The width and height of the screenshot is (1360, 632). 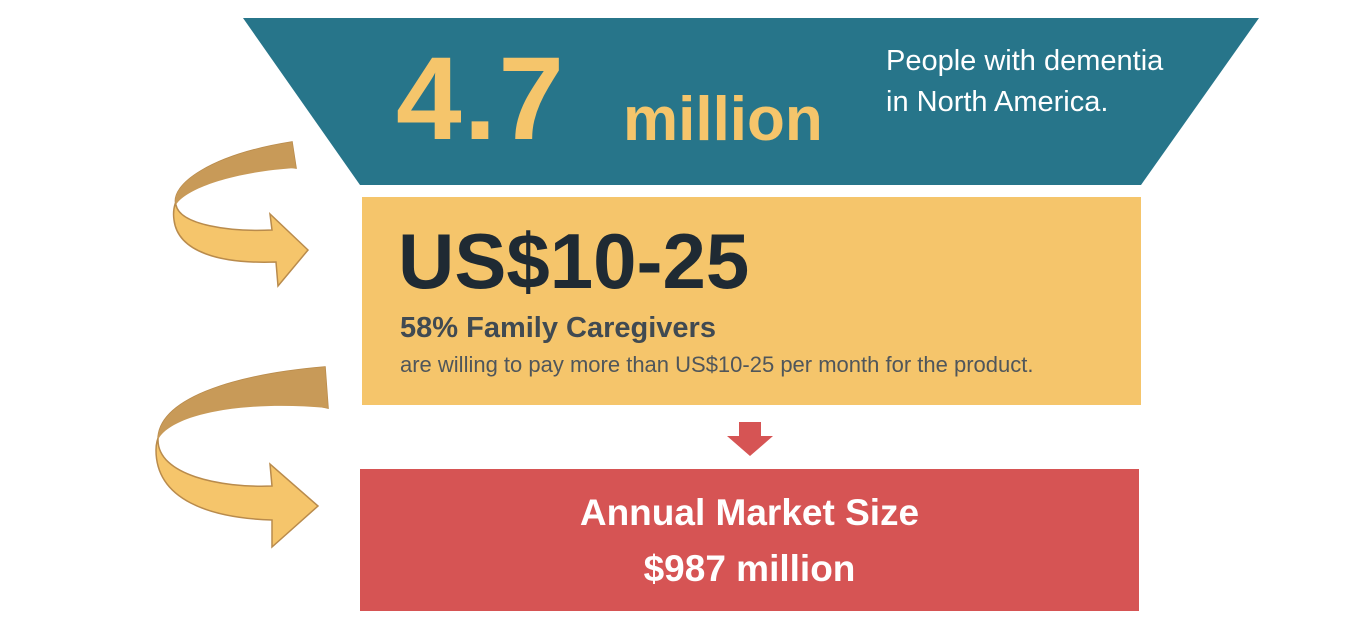 I want to click on bottom-funnel-band, so click(x=749, y=540).